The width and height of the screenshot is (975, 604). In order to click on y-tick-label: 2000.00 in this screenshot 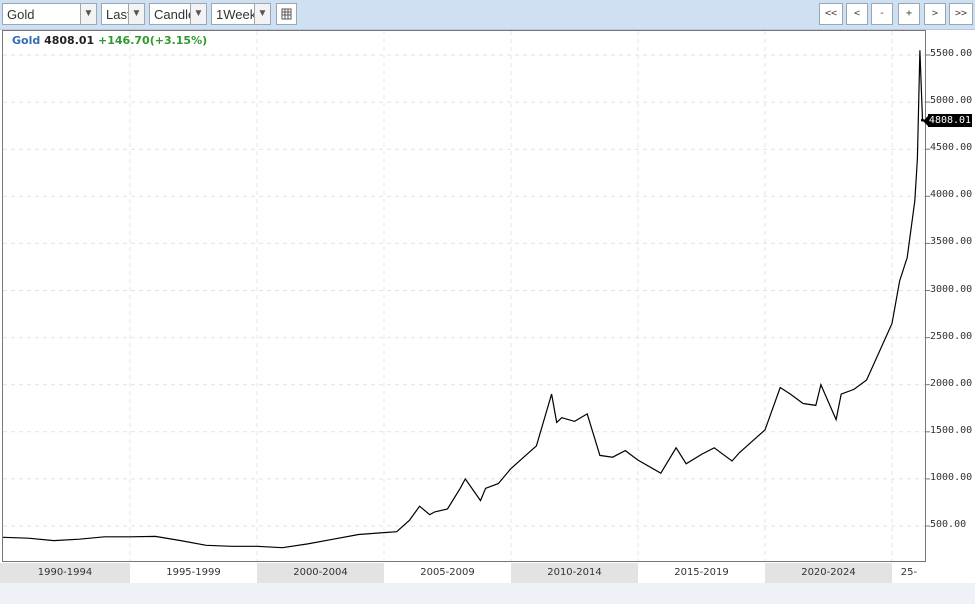, I will do `click(951, 383)`.